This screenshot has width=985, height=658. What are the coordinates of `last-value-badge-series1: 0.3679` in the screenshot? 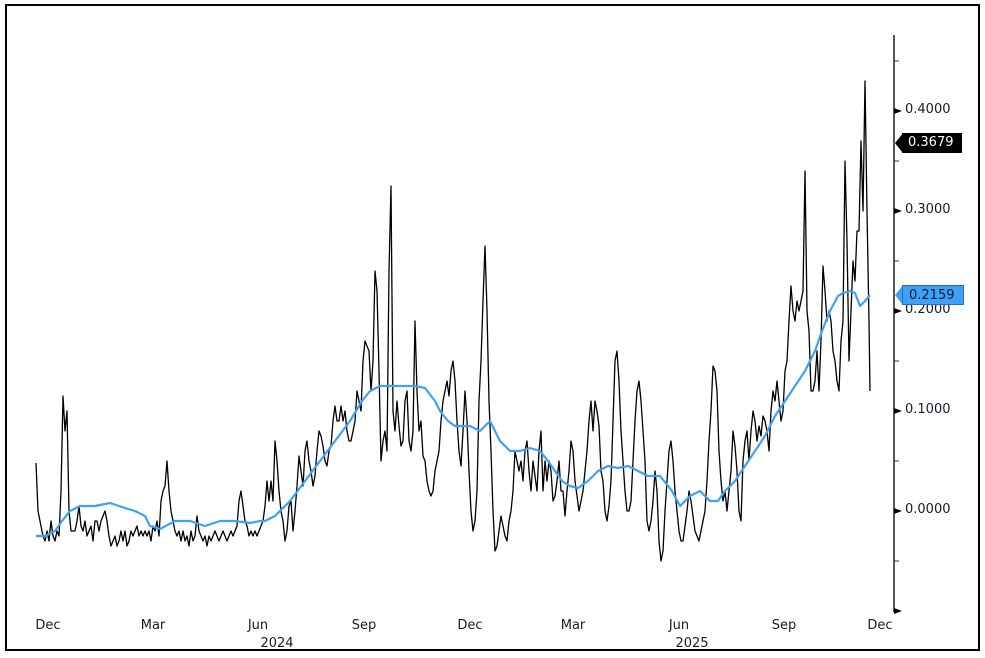 It's located at (932, 143).